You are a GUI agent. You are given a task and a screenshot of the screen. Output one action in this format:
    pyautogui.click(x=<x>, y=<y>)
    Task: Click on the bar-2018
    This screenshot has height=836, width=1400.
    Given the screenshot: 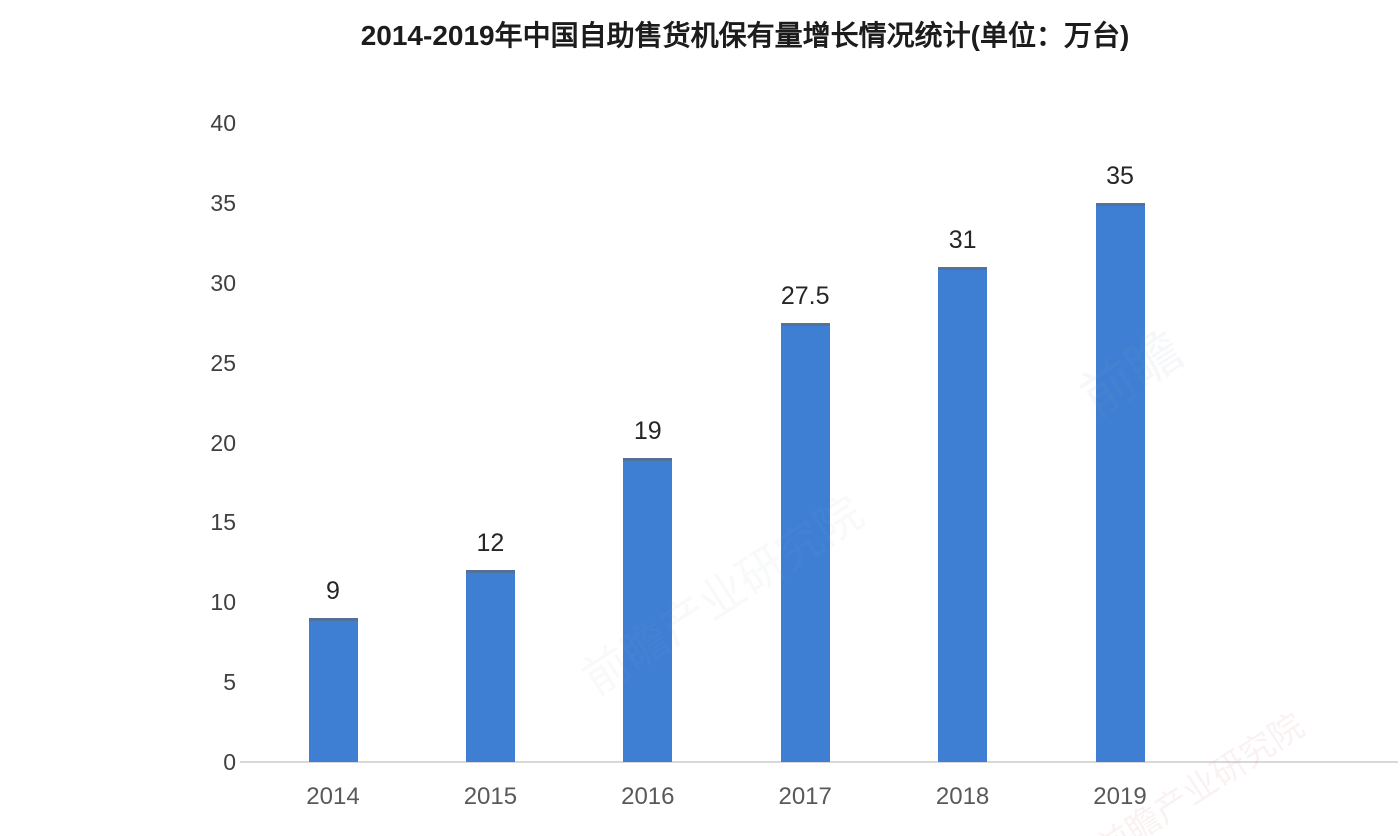 What is the action you would take?
    pyautogui.click(x=963, y=514)
    